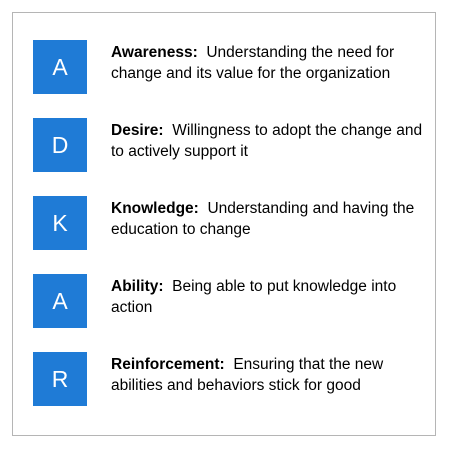 Image resolution: width=450 pixels, height=450 pixels. Describe the element at coordinates (137, 130) in the screenshot. I see `item-term: Desire:` at that location.